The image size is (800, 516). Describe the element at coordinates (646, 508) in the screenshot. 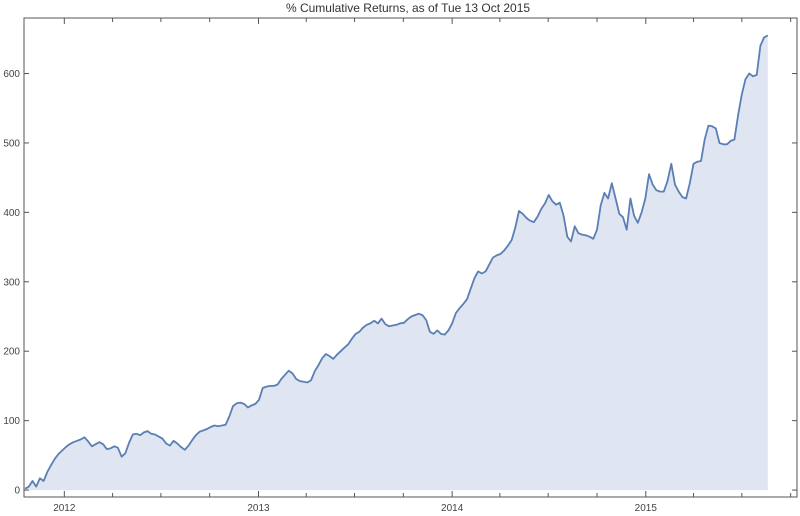

I see `x-tick-label: 2015` at that location.